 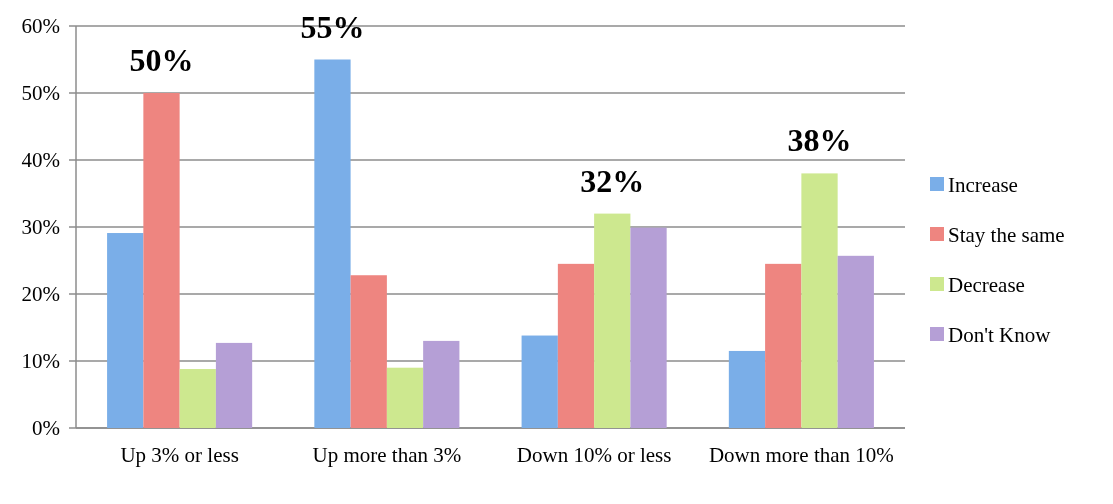 What do you see at coordinates (1000, 335) in the screenshot?
I see `legend-label: Don't Know` at bounding box center [1000, 335].